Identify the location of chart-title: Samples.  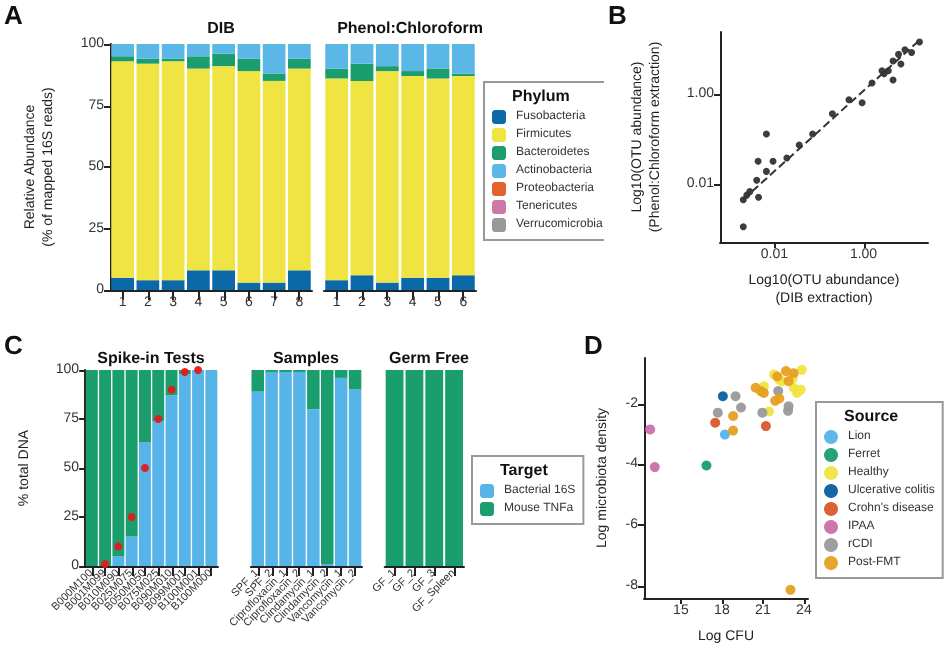
(307, 358).